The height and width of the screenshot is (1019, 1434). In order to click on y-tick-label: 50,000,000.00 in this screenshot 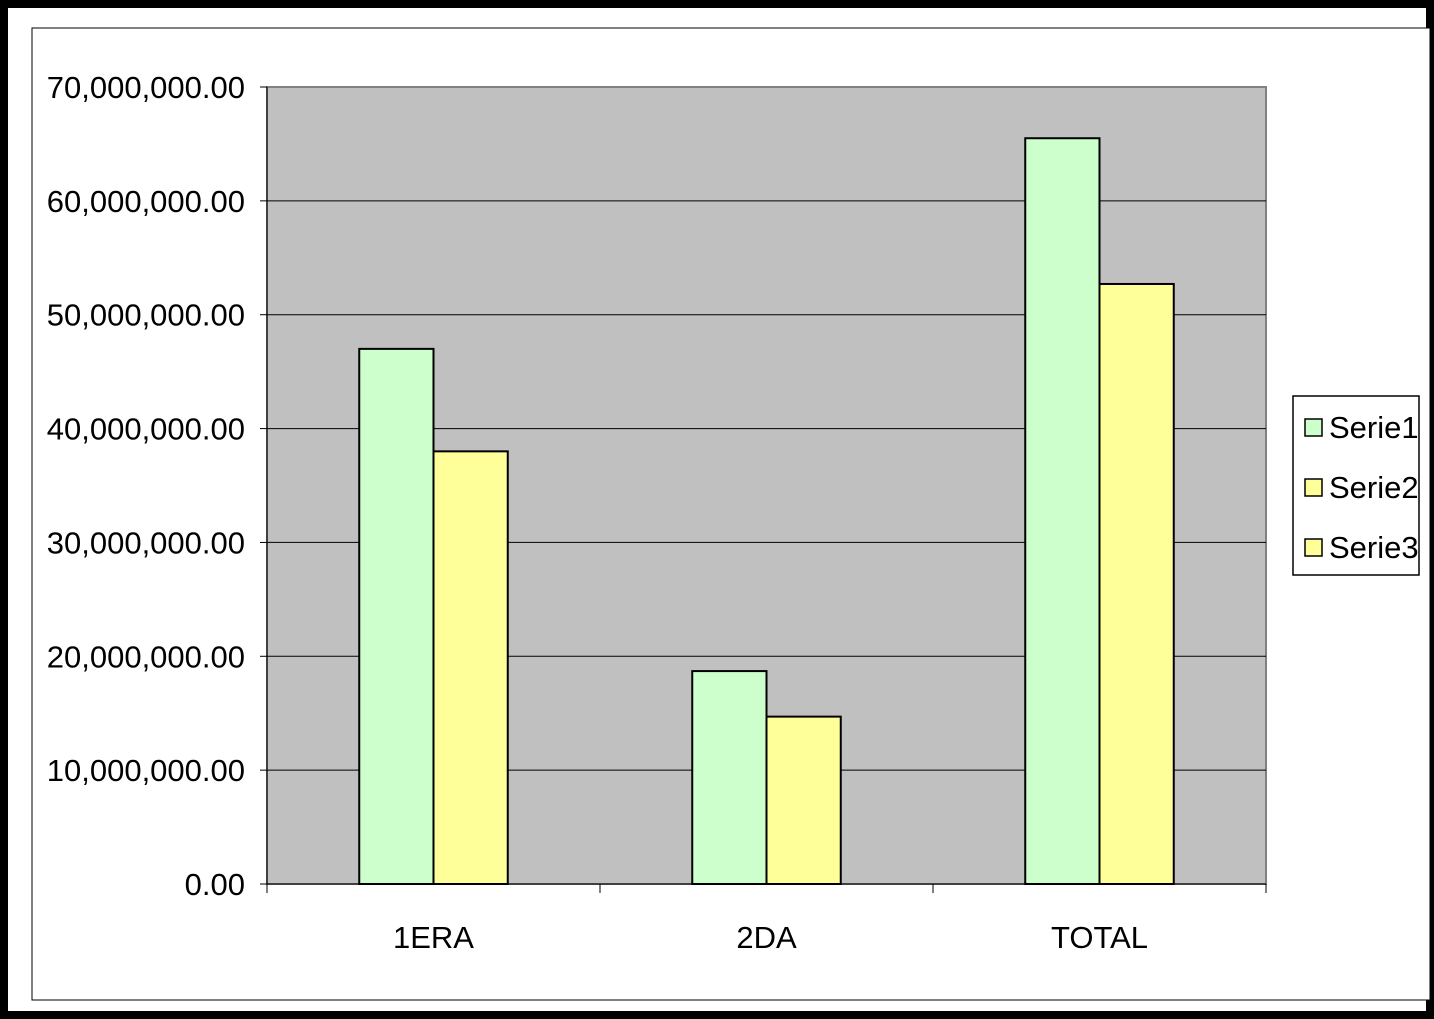, I will do `click(146, 315)`.